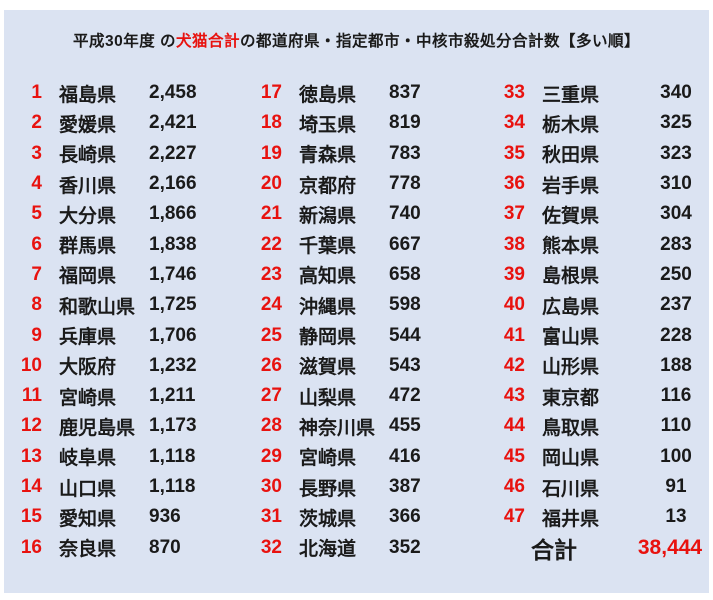 The image size is (713, 600). I want to click on prefecture-name: 岐阜県, so click(88, 459).